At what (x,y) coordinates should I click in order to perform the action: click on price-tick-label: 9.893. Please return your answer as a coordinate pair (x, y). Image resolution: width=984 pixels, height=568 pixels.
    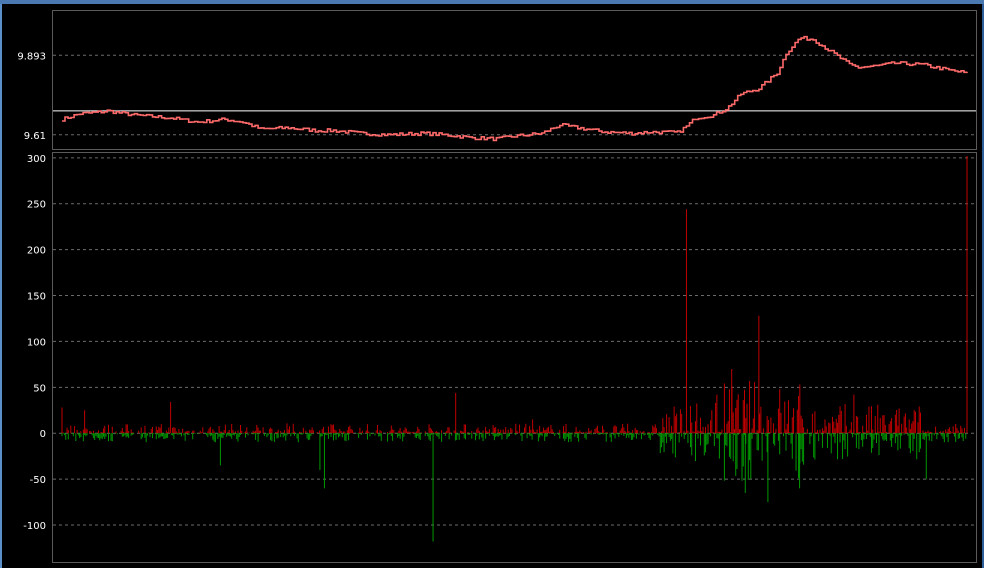
    Looking at the image, I should click on (31, 56).